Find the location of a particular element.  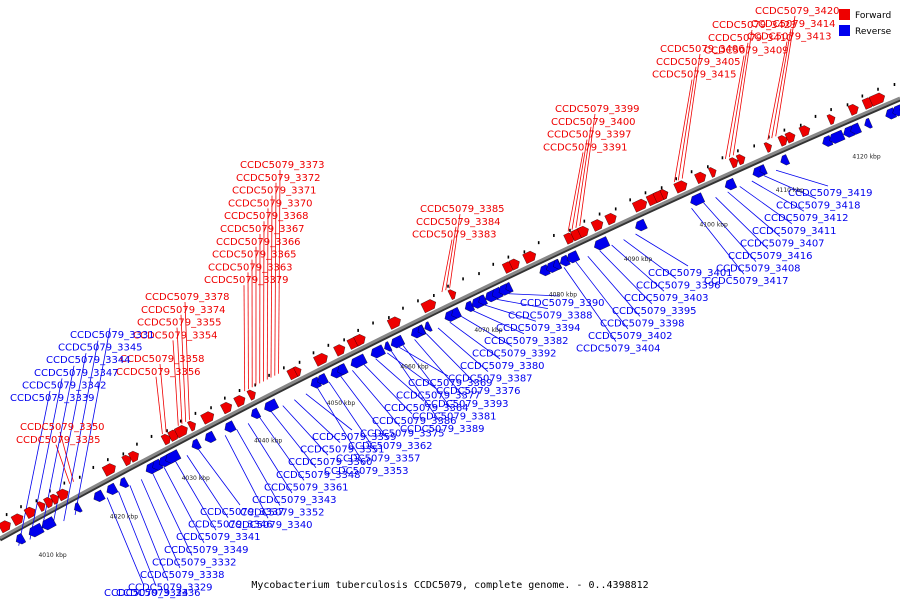

reverse-gene-label: CCDC5079_3357 is located at coordinates (378, 459).